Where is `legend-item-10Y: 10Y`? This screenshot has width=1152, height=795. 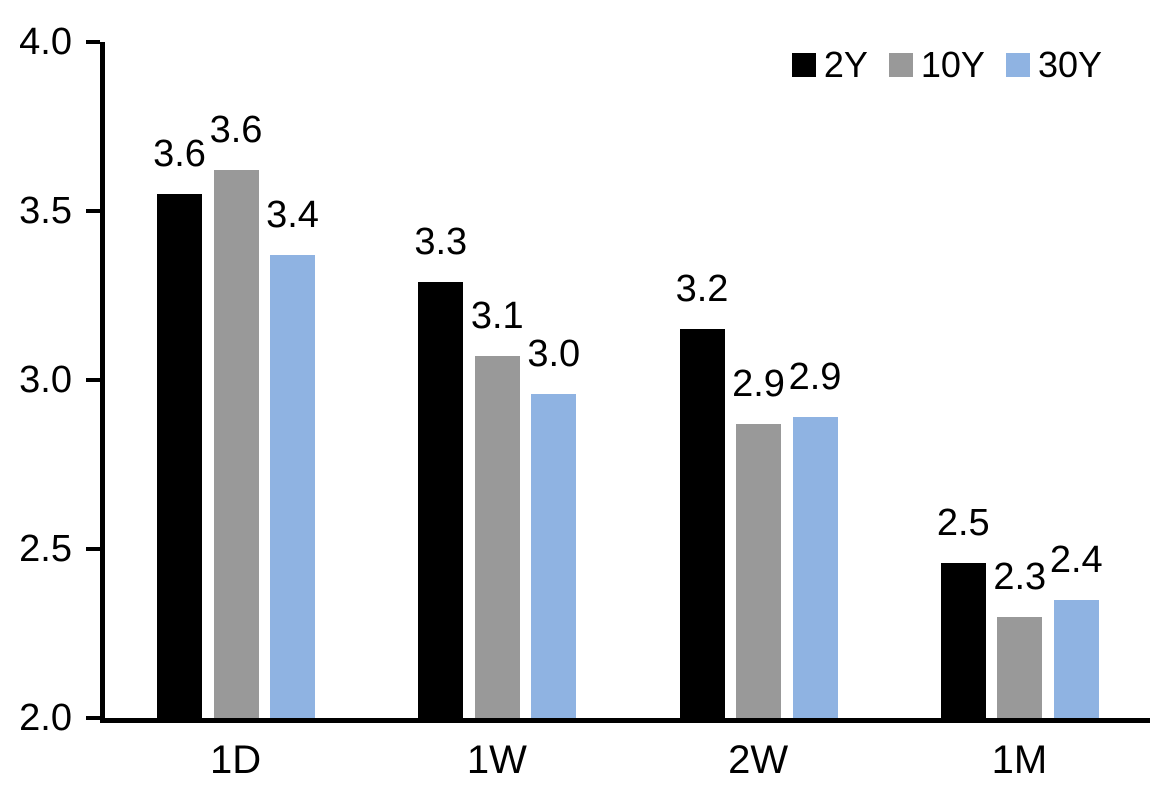
legend-item-10Y: 10Y is located at coordinates (936, 65).